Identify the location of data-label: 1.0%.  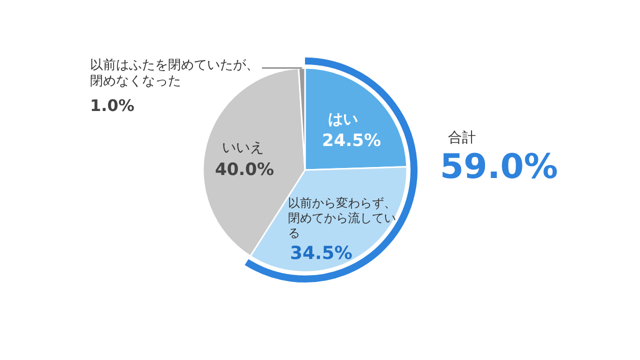
(112, 106).